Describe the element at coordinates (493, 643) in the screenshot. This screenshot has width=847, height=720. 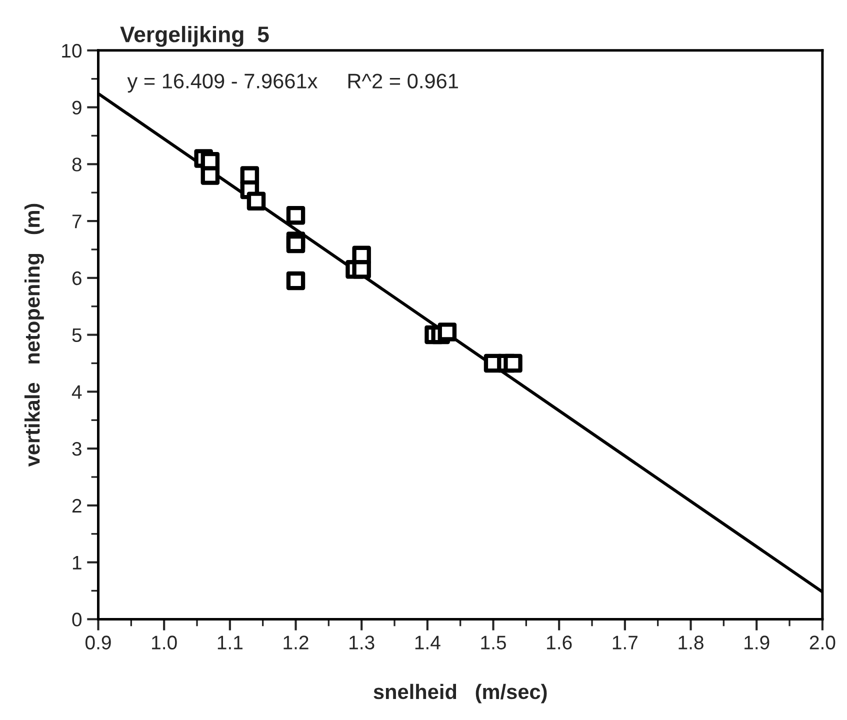
I see `x-tick-label: 1.5` at that location.